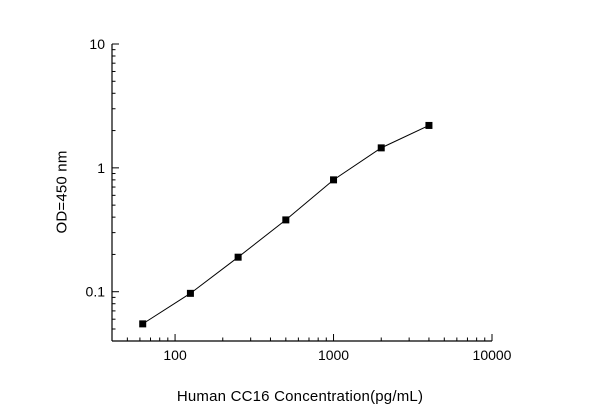  I want to click on x-tick-label: 1000, so click(333, 355).